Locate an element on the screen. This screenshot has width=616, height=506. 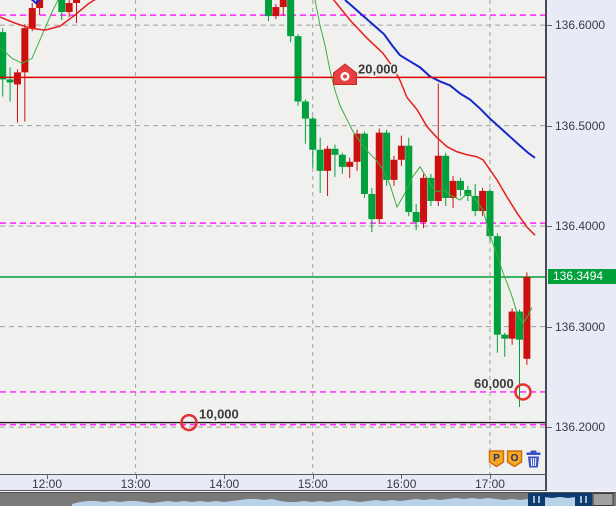
order-quantity-label: 10,000 is located at coordinates (219, 414).